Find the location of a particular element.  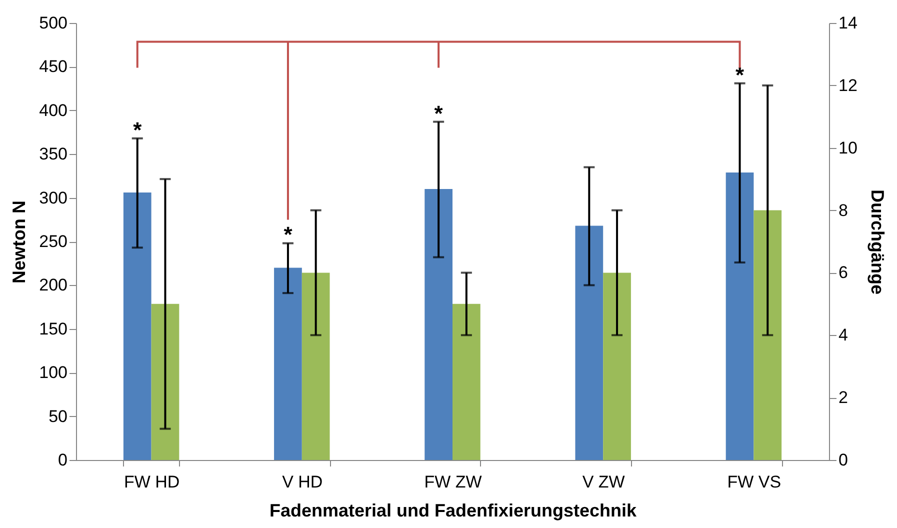

y2-tick-label: 4 is located at coordinates (843, 335).